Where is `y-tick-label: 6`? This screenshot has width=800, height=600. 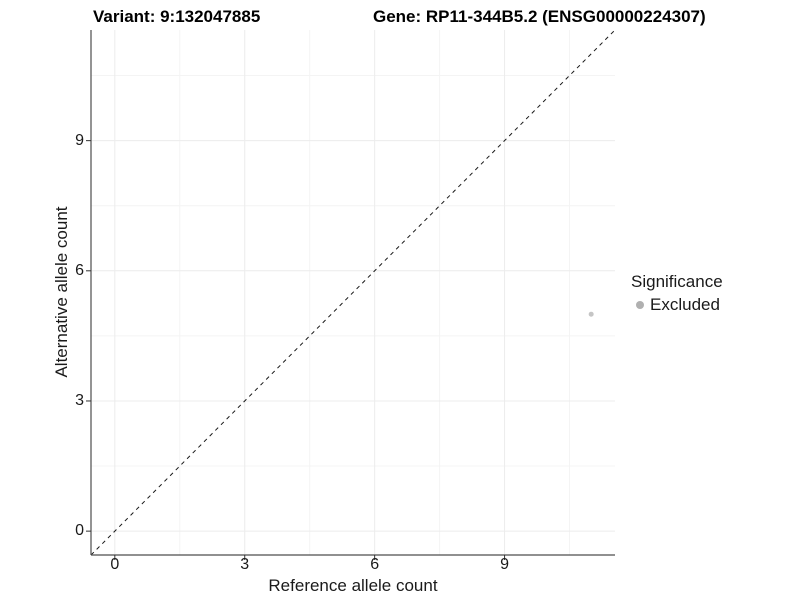
y-tick-label: 6 is located at coordinates (79, 270).